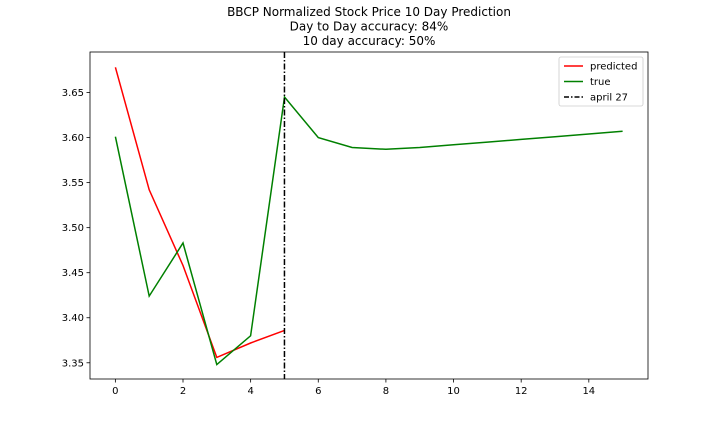 This screenshot has width=720, height=432. I want to click on x-tick-label: 0, so click(115, 391).